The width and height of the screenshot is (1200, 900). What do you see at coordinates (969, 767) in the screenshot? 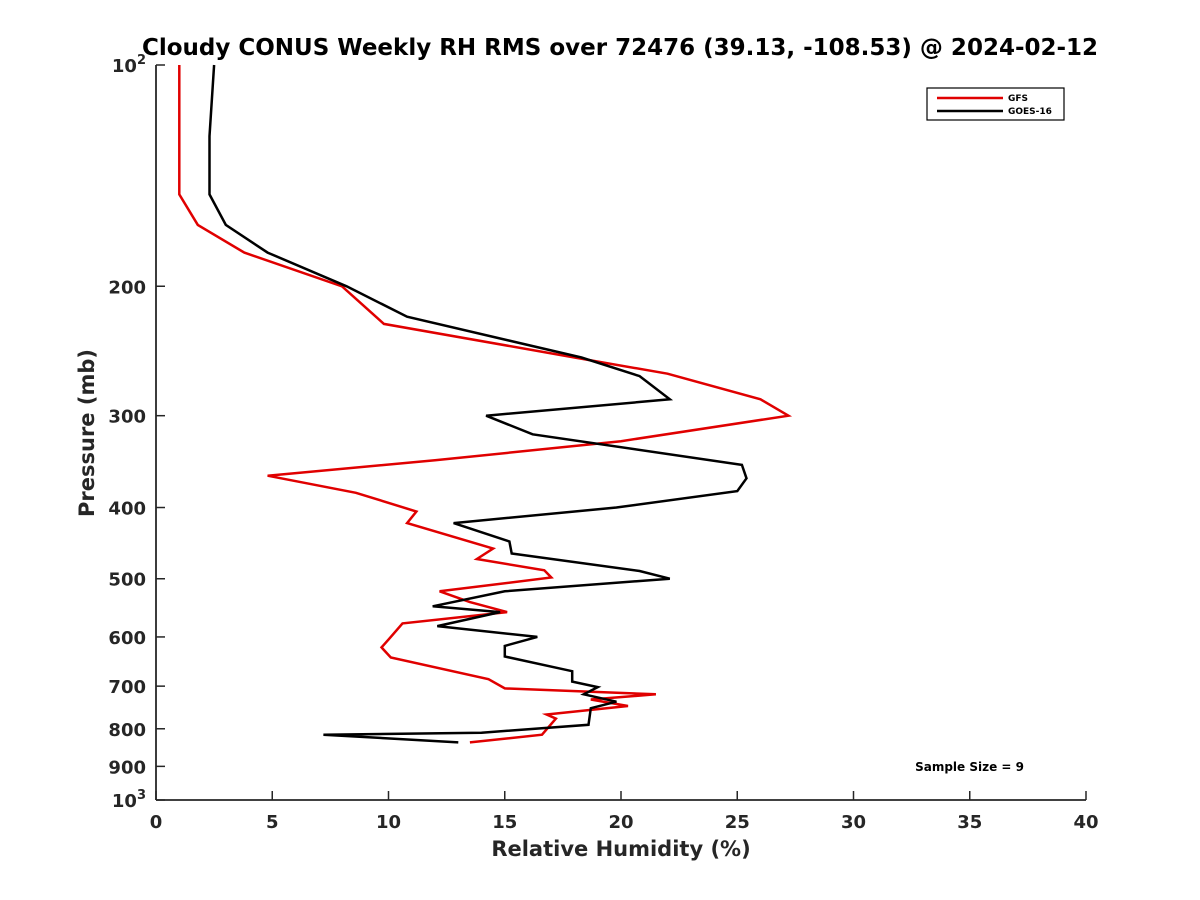
I see `sample-size-annotation: Sample Size = 9` at bounding box center [969, 767].